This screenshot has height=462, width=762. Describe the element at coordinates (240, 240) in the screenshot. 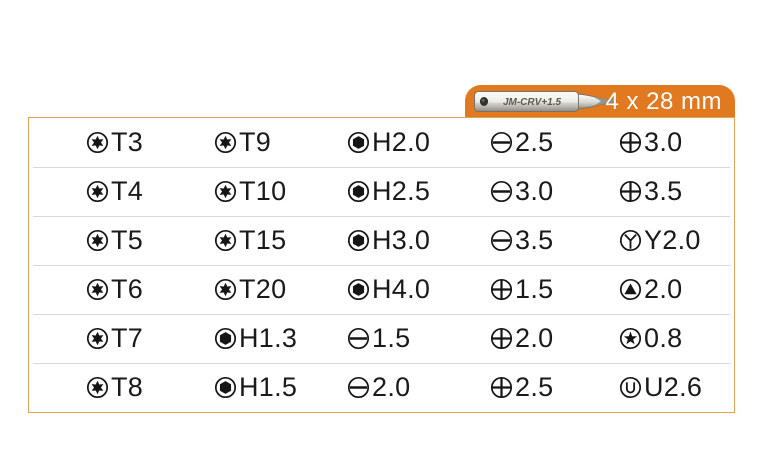

I see `bit-spec-cell: T15` at that location.